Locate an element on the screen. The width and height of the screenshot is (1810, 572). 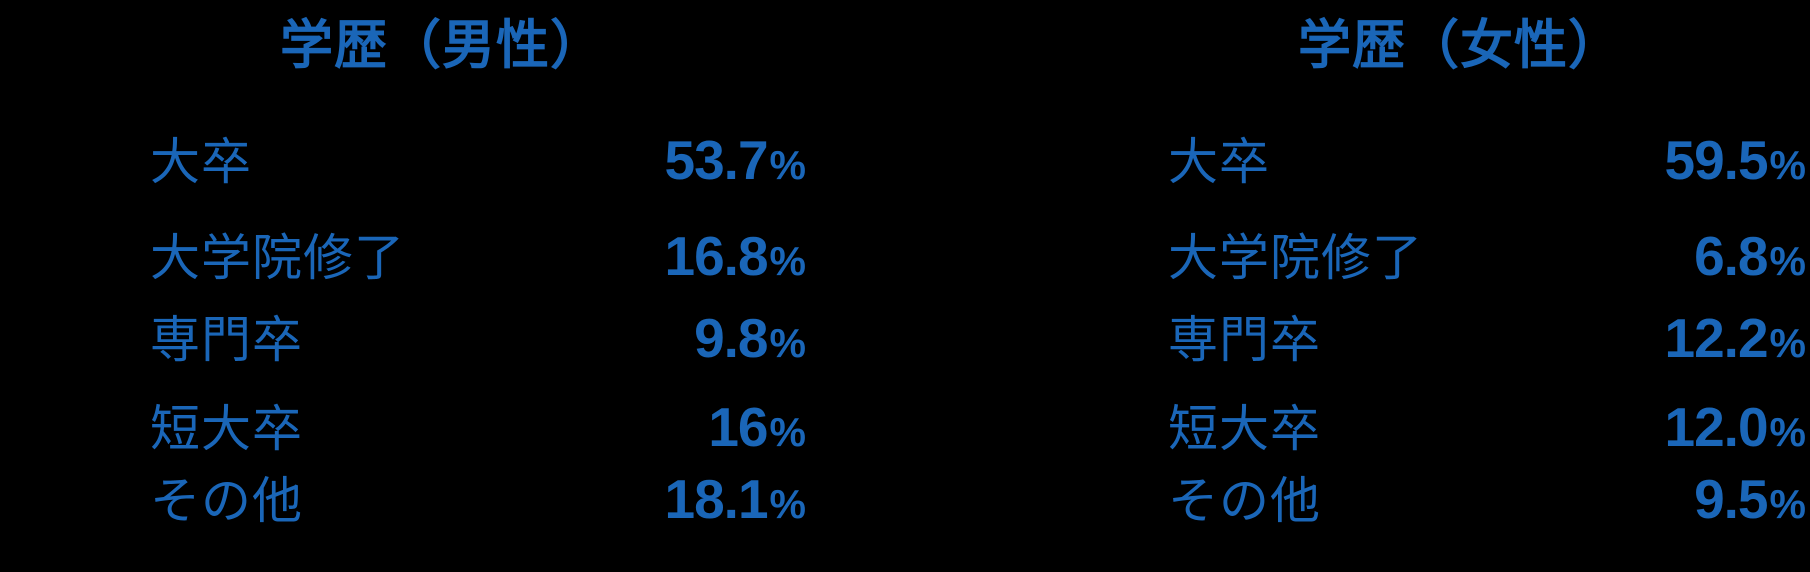
stat-row: 大卒 53.7% is located at coordinates (478, 160).